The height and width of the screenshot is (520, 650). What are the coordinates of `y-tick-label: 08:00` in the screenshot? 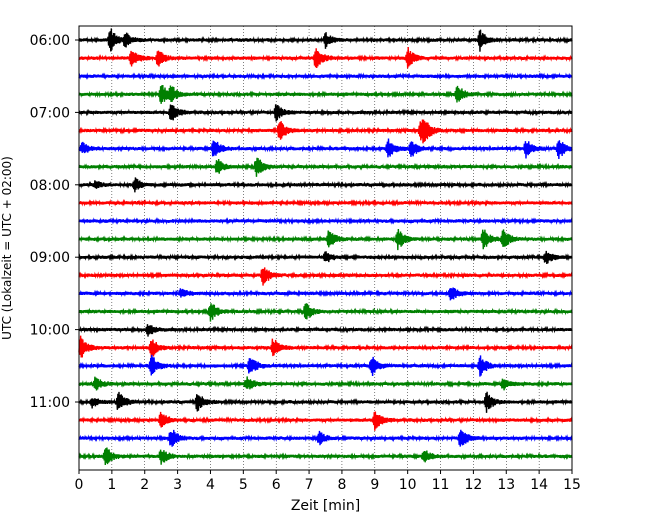 It's located at (50, 186).